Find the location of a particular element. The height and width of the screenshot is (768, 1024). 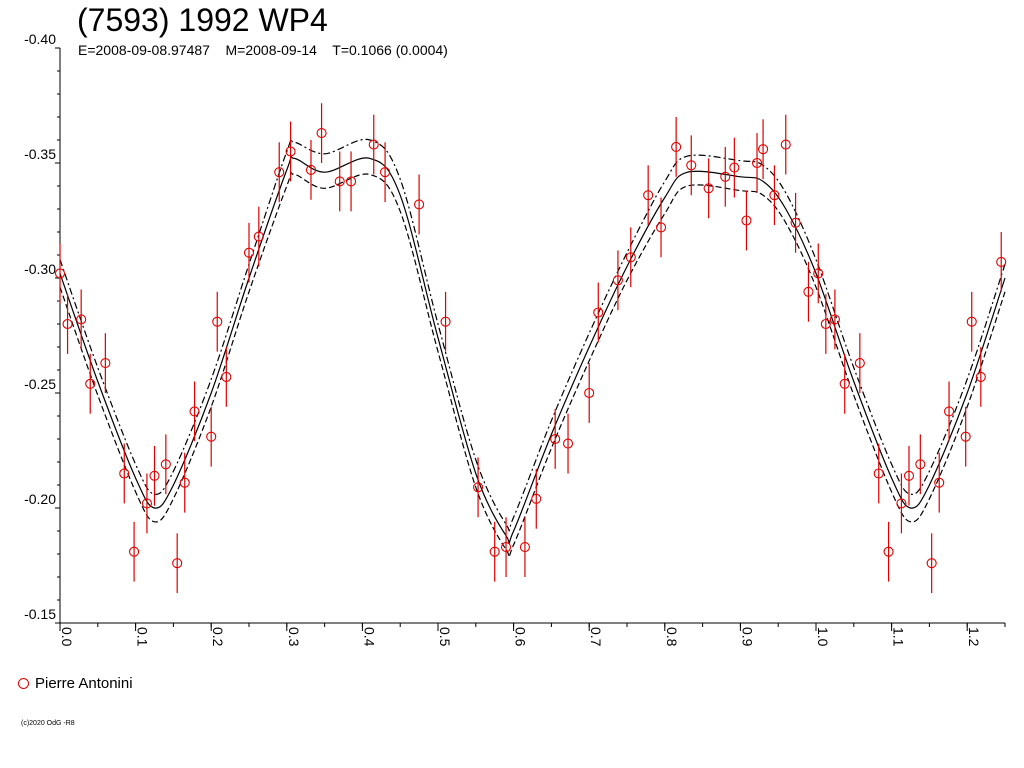

y-tick-label: -0.30 is located at coordinates (40, 269).